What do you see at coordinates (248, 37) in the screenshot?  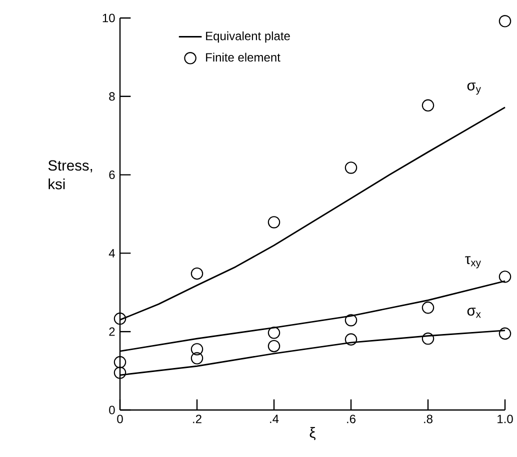 I see `legend-label: Equivalent plate` at bounding box center [248, 37].